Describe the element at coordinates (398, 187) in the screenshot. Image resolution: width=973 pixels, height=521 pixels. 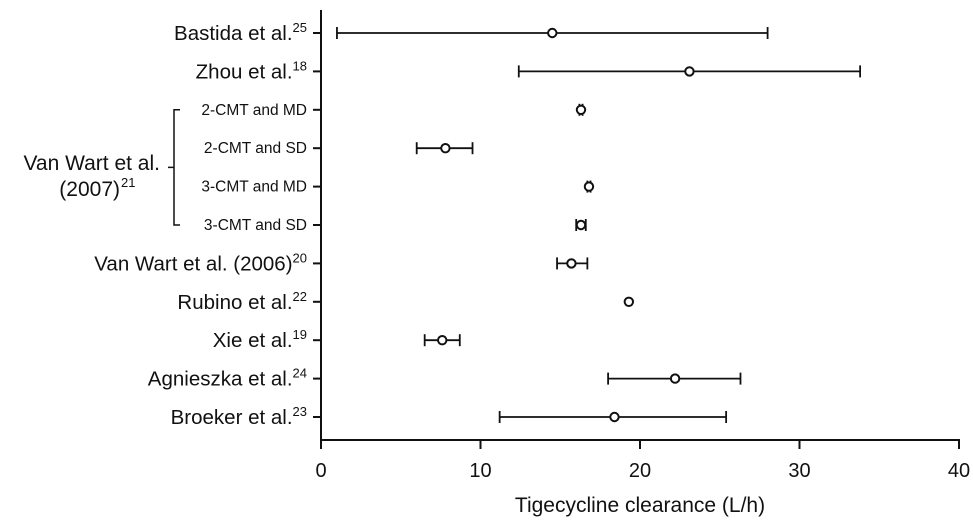
I see `forest-row: 3-CMT and MD` at that location.